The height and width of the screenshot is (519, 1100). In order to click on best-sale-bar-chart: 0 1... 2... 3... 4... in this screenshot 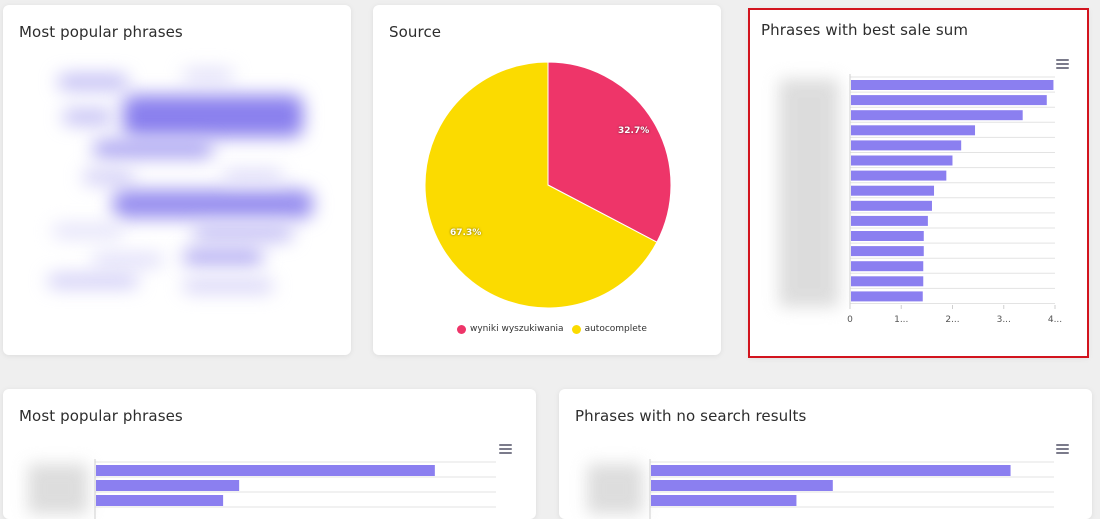, I will do `click(954, 199)`.